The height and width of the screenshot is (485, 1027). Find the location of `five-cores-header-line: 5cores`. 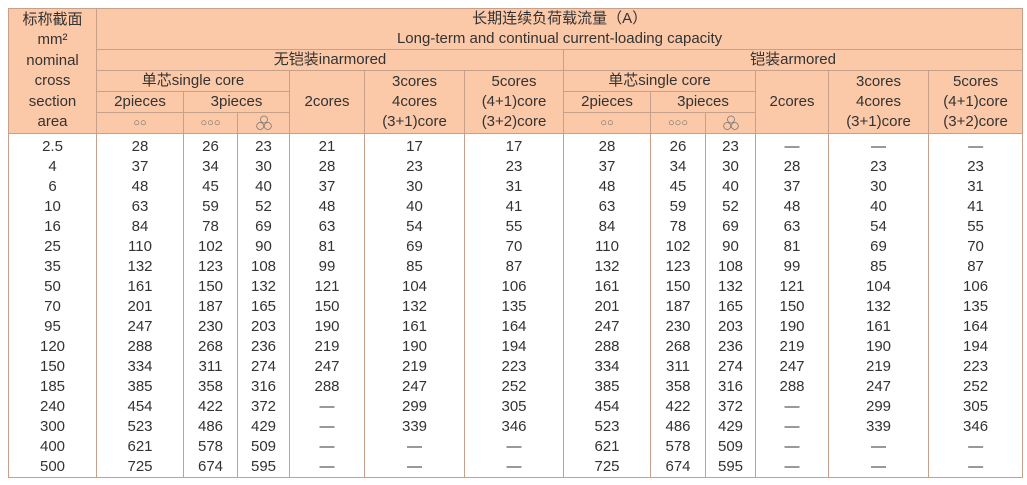

five-cores-header-line: 5cores is located at coordinates (514, 81).